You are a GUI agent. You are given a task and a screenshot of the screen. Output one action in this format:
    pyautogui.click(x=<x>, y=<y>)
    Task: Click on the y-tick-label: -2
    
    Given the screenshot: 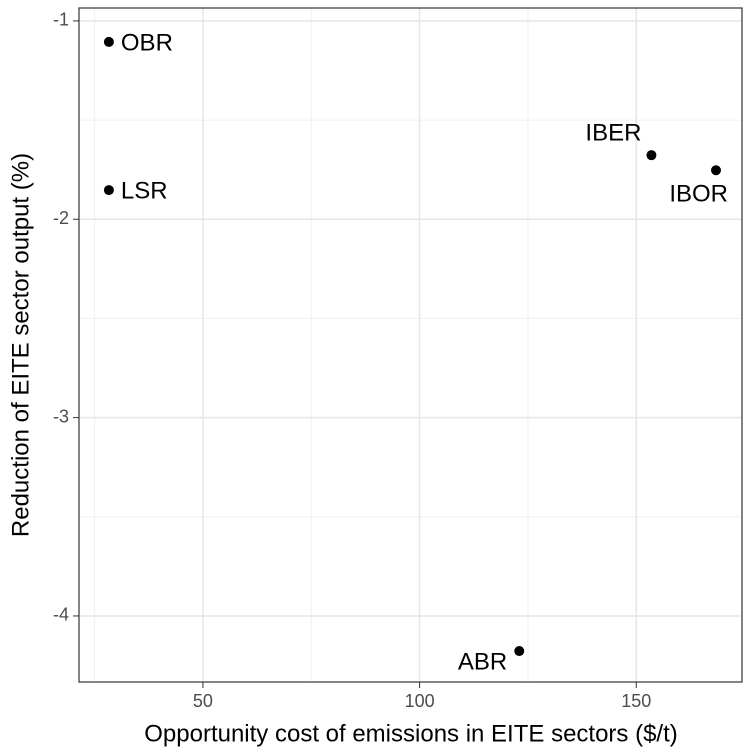 What is the action you would take?
    pyautogui.click(x=61, y=218)
    